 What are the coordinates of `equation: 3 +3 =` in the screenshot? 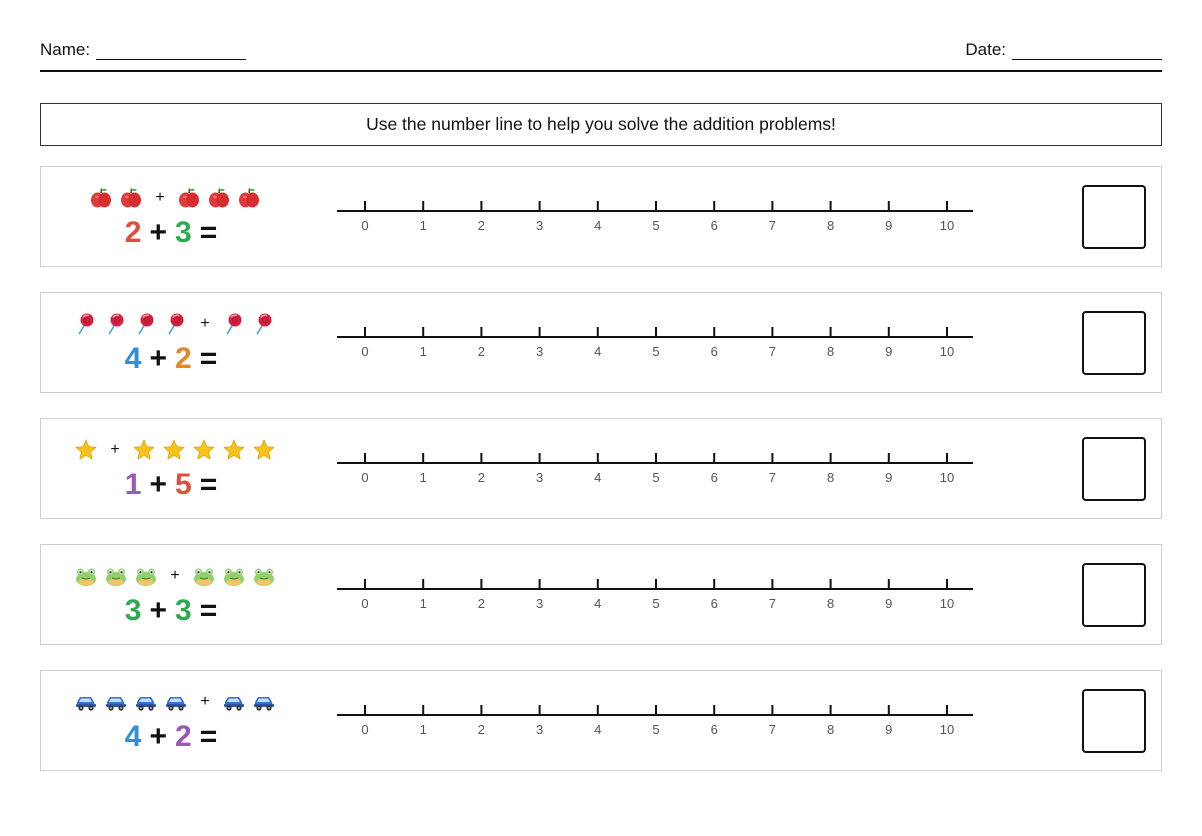 It's located at (175, 611).